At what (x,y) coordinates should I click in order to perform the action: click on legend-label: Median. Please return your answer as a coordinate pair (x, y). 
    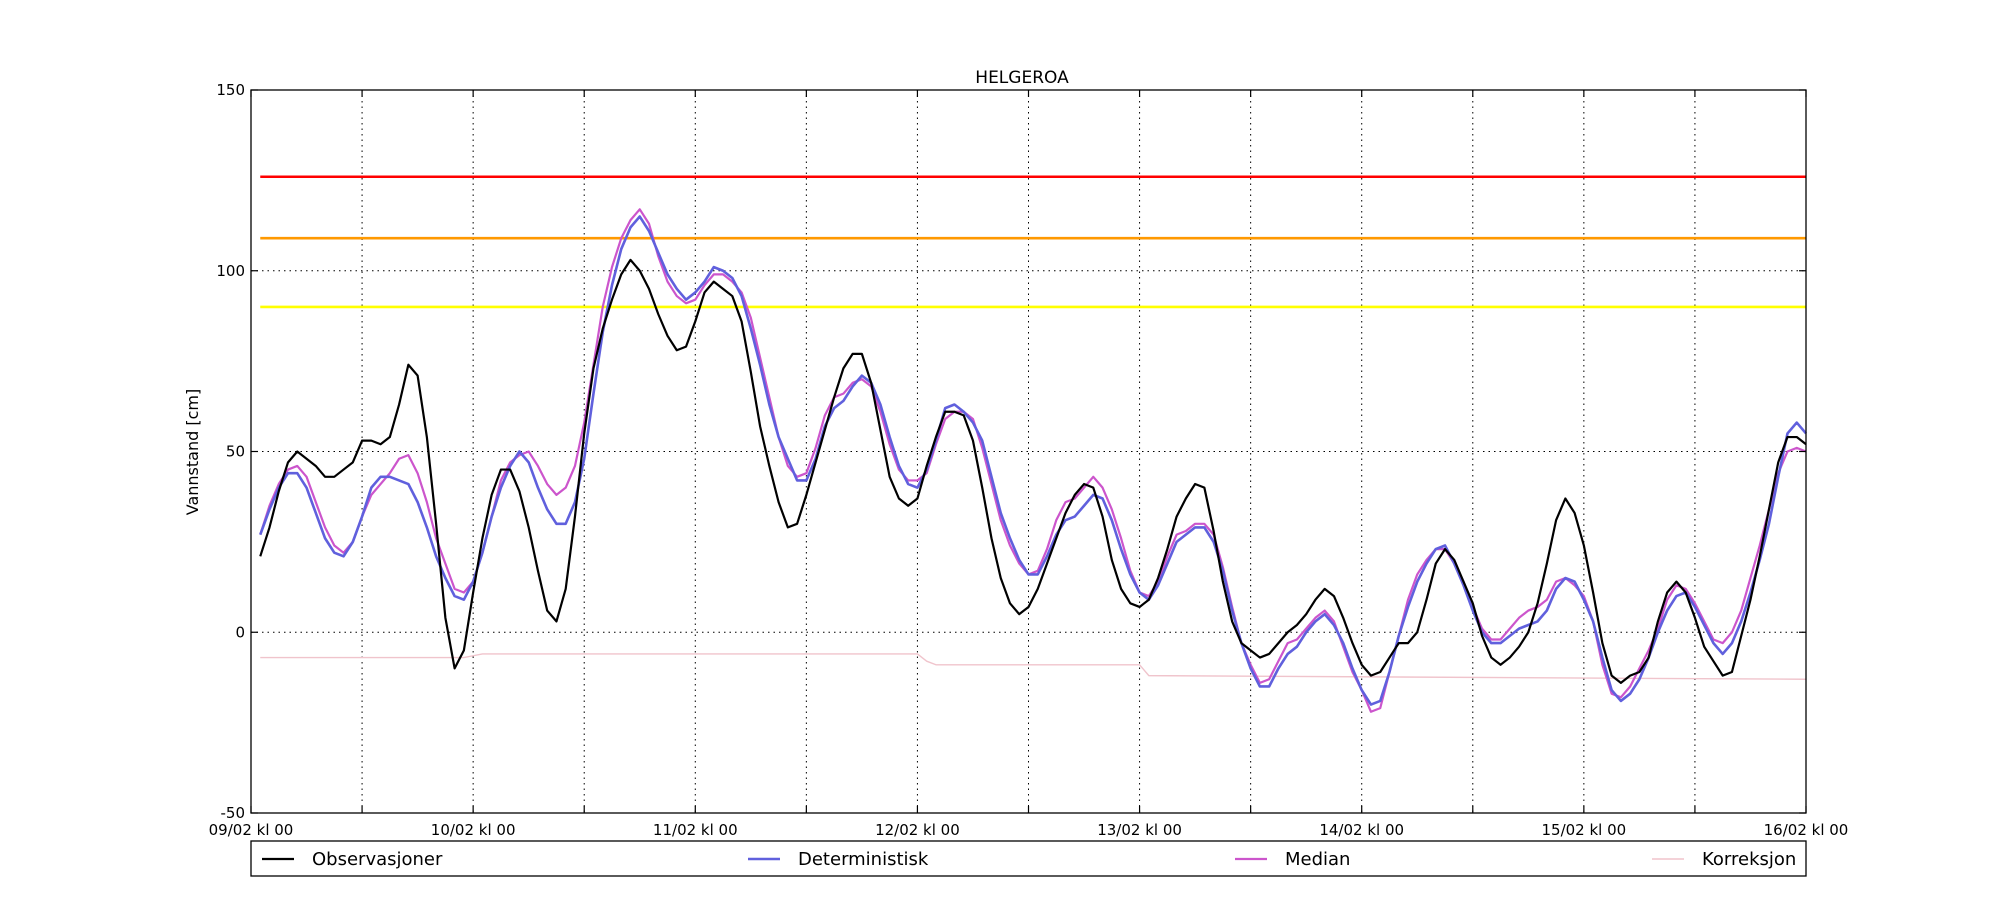
    Looking at the image, I should click on (1317, 859).